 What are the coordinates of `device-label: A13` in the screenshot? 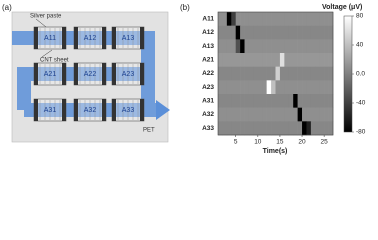 It's located at (128, 38).